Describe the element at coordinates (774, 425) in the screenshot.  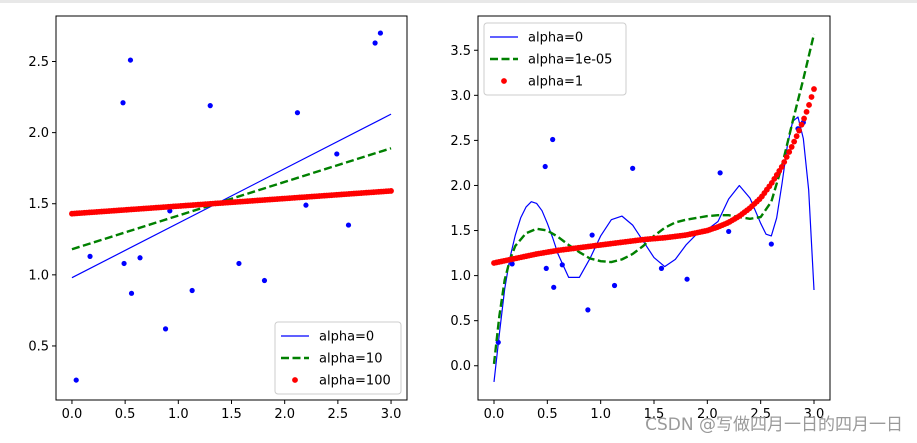
I see `watermark: CSDN @写做四月一日的四月一日` at that location.